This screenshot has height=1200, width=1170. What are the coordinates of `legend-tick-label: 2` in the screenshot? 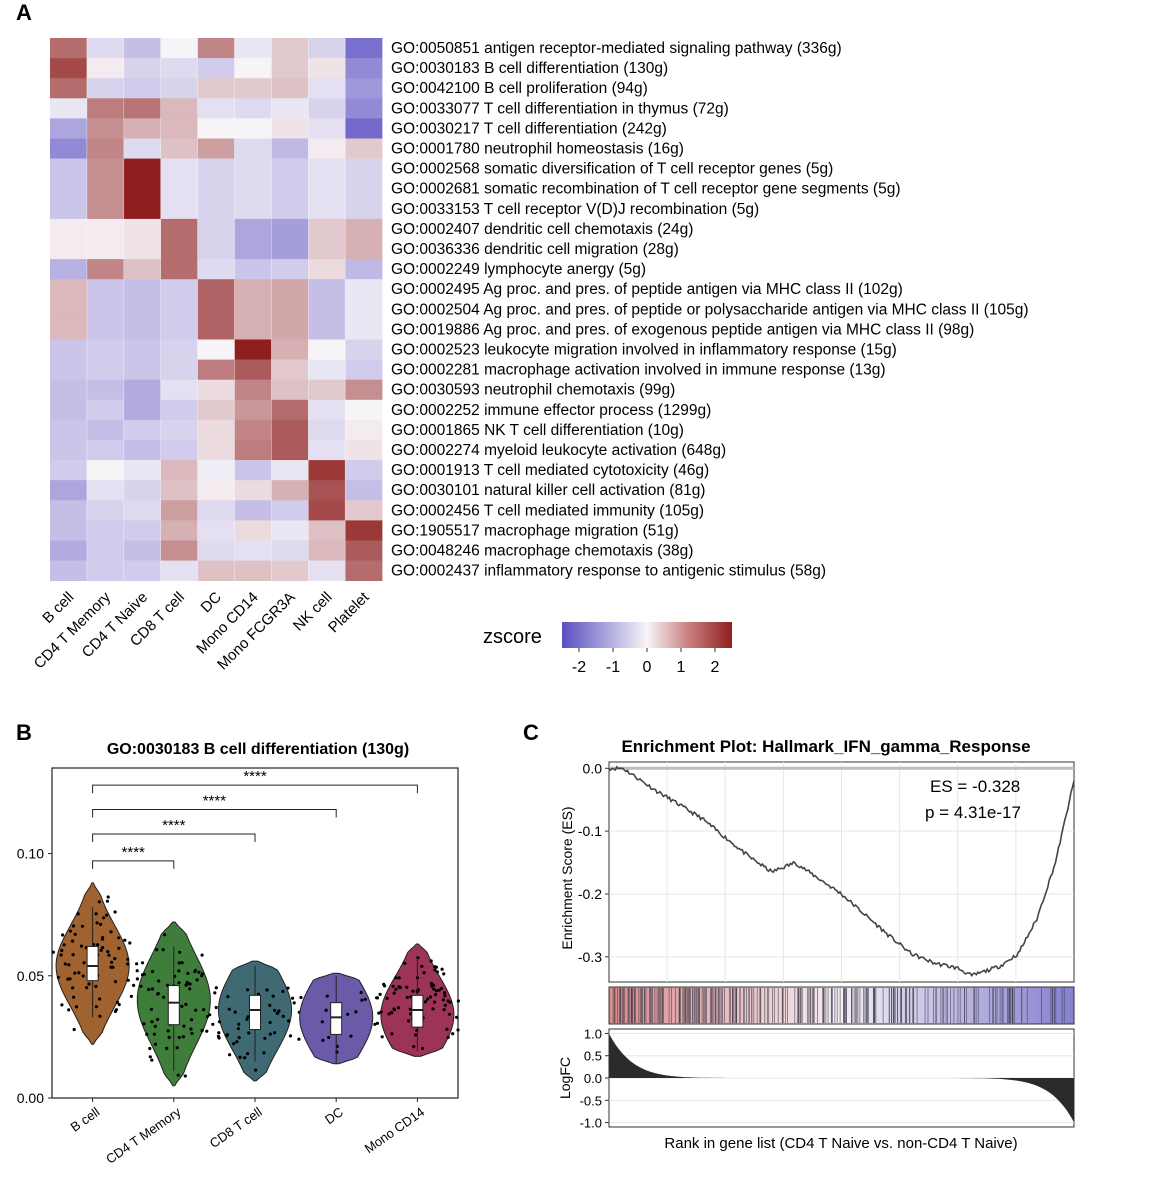 It's located at (715, 667).